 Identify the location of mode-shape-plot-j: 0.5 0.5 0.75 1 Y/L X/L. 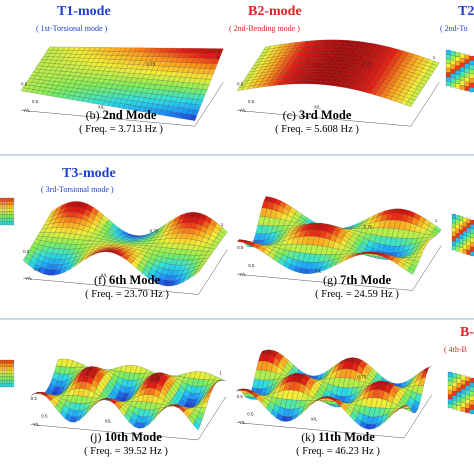
(128, 399).